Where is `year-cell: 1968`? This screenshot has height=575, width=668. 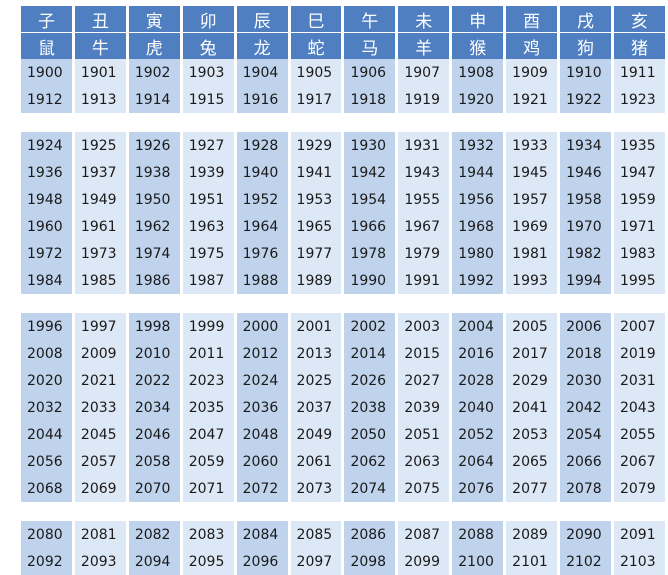
year-cell: 1968 is located at coordinates (478, 226).